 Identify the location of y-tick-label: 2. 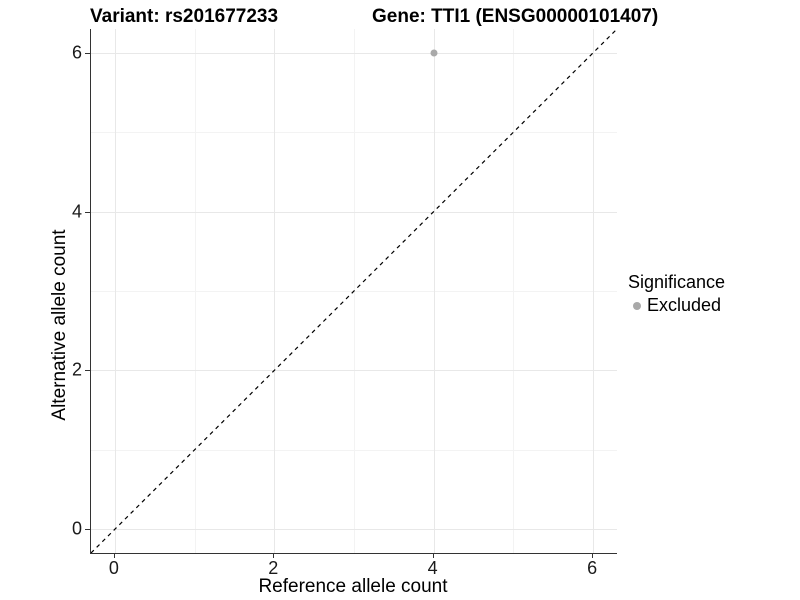
(76, 369).